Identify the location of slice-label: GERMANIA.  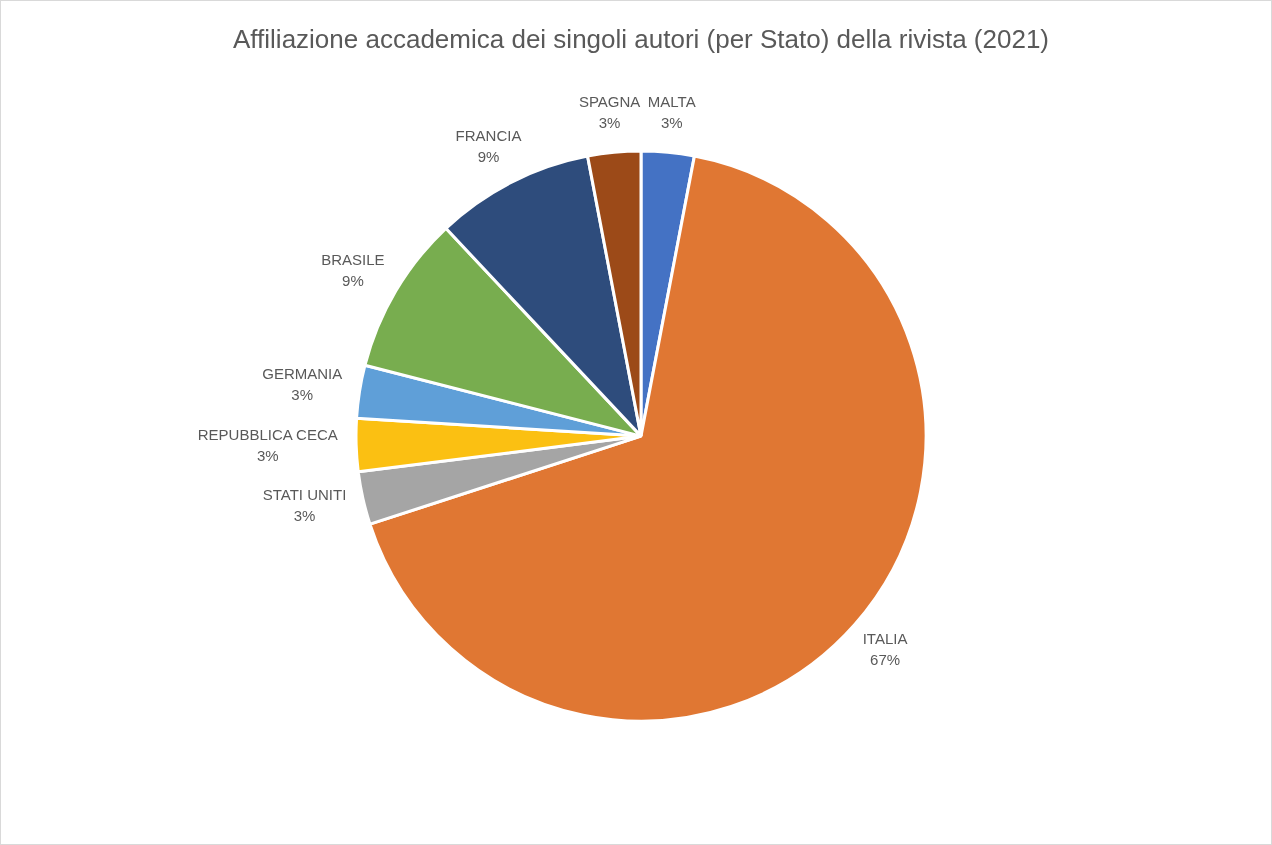
(302, 374).